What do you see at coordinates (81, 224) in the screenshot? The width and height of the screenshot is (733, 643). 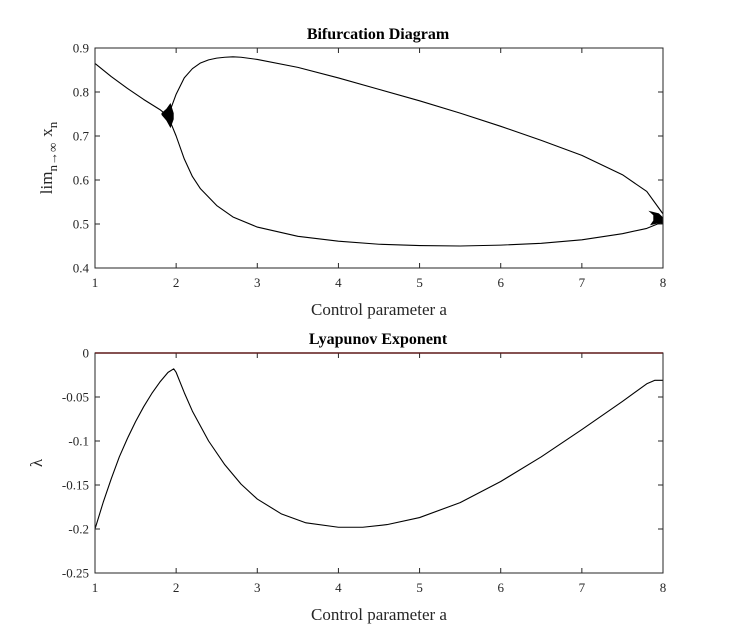 I see `y-tick-label: 0.5` at bounding box center [81, 224].